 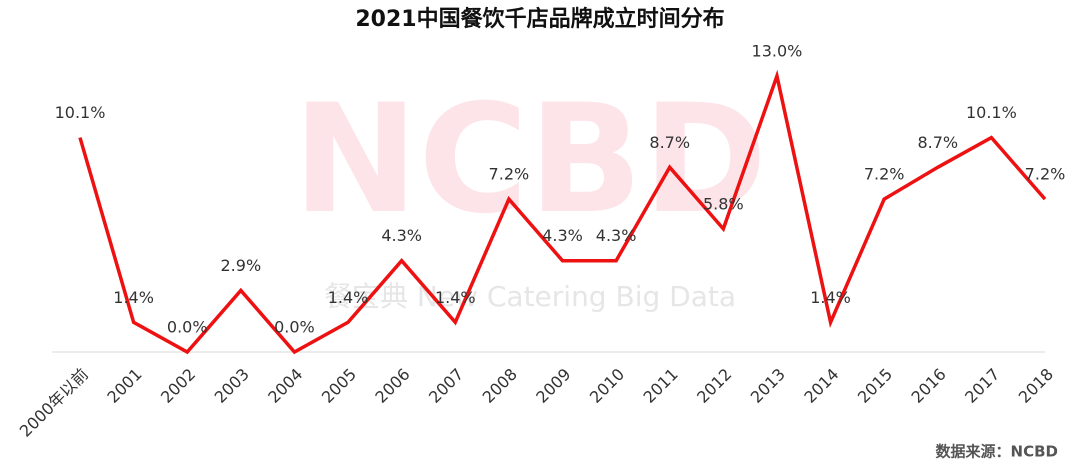 What do you see at coordinates (124, 386) in the screenshot?
I see `x-tick-label: 2001` at bounding box center [124, 386].